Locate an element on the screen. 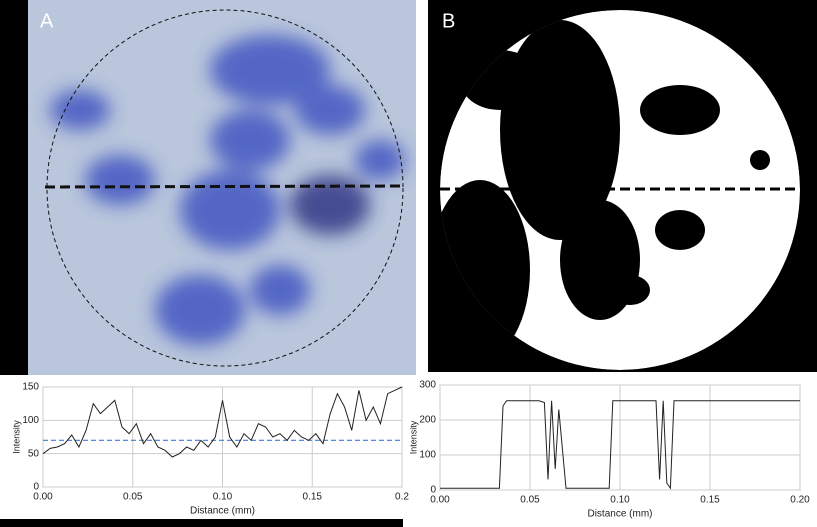  x-tick-label: 0.2 is located at coordinates (402, 497).